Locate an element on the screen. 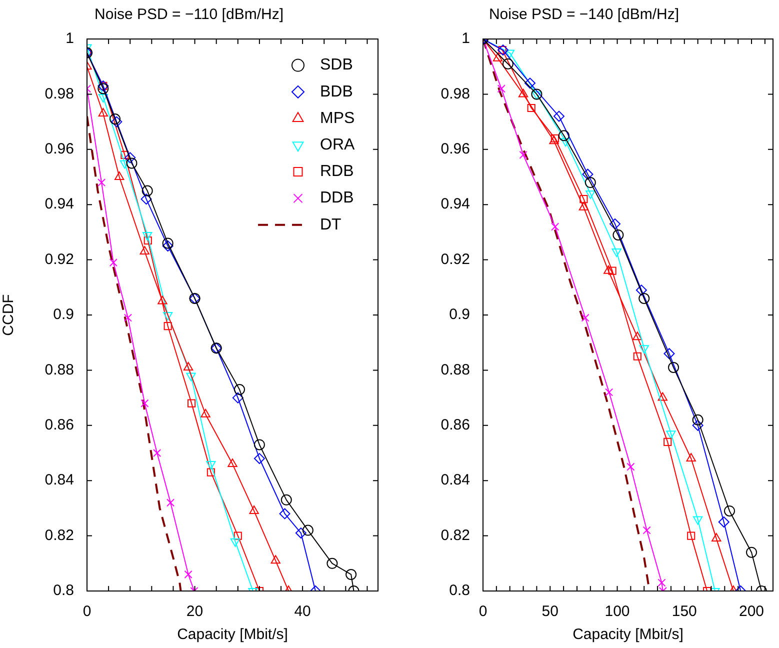 The width and height of the screenshot is (779, 648). x-tick-label: 150 is located at coordinates (684, 611).